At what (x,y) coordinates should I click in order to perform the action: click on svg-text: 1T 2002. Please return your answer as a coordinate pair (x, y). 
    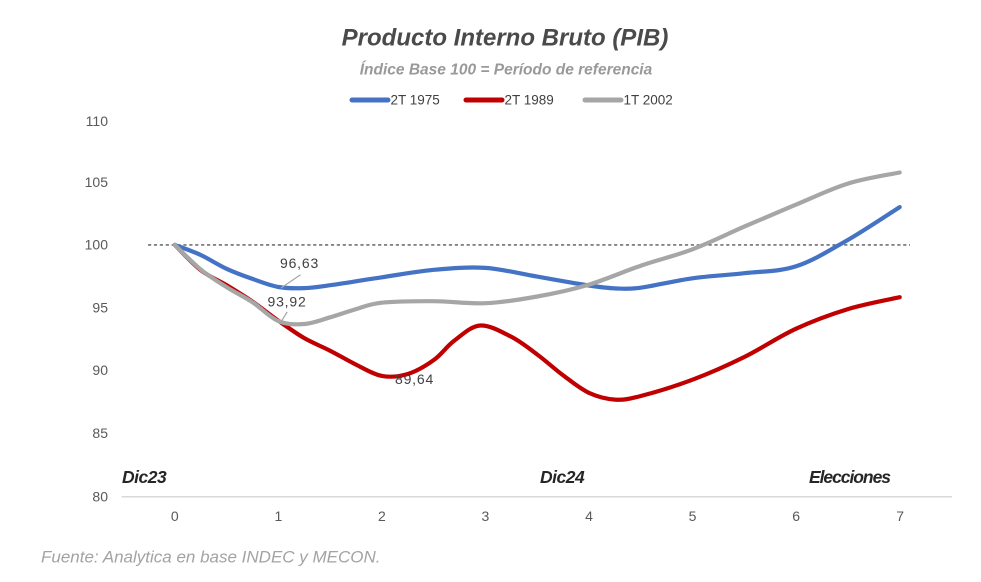
    Looking at the image, I should click on (648, 100).